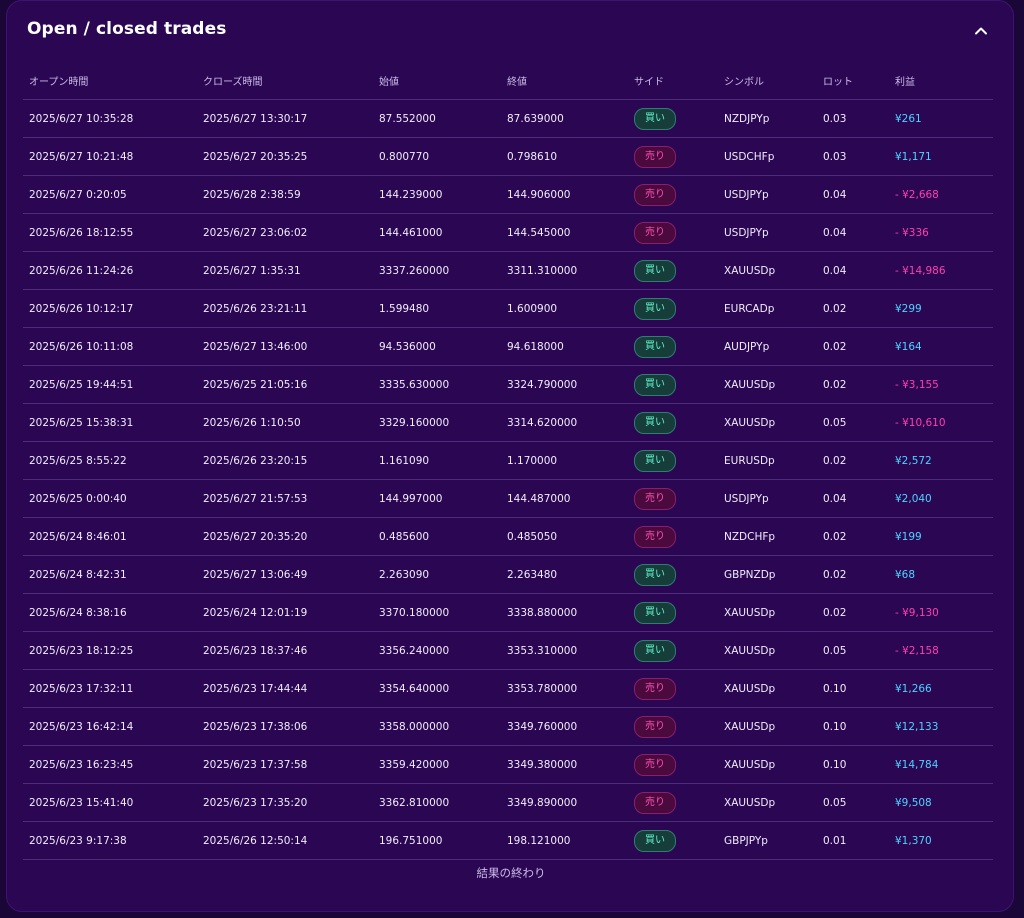 The height and width of the screenshot is (918, 1024). Describe the element at coordinates (285, 194) in the screenshot. I see `close-time-cell: 2025/6/28 2:38:59` at that location.